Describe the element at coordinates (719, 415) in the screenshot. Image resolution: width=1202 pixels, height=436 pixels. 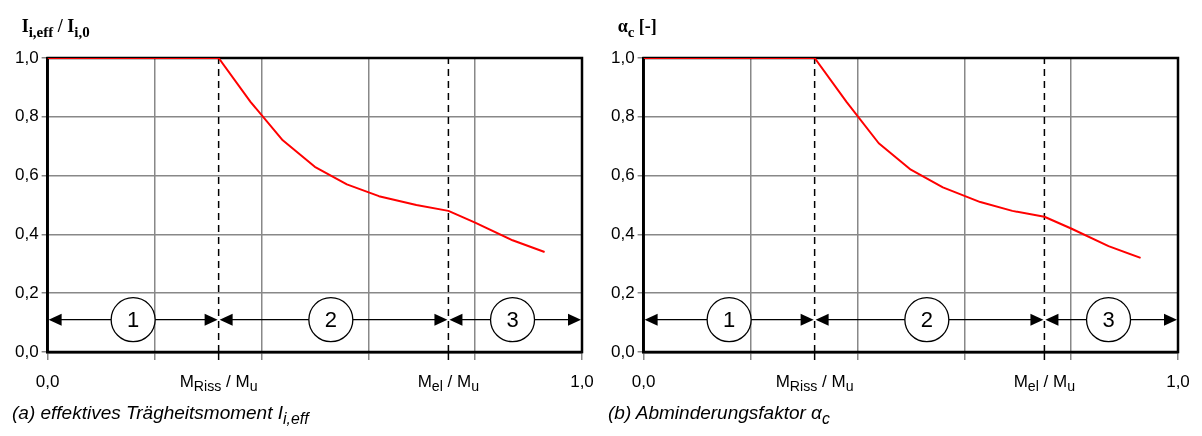
I see `text: (b) Abminderungsfaktor α$_{c}$` at that location.